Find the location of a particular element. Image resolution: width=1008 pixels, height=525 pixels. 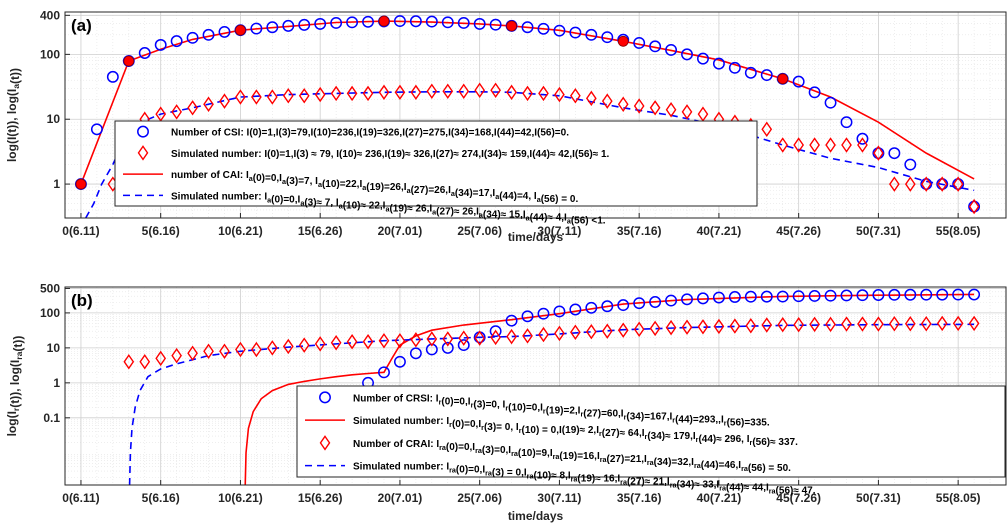

y-tick-label: 1 is located at coordinates (56, 383).